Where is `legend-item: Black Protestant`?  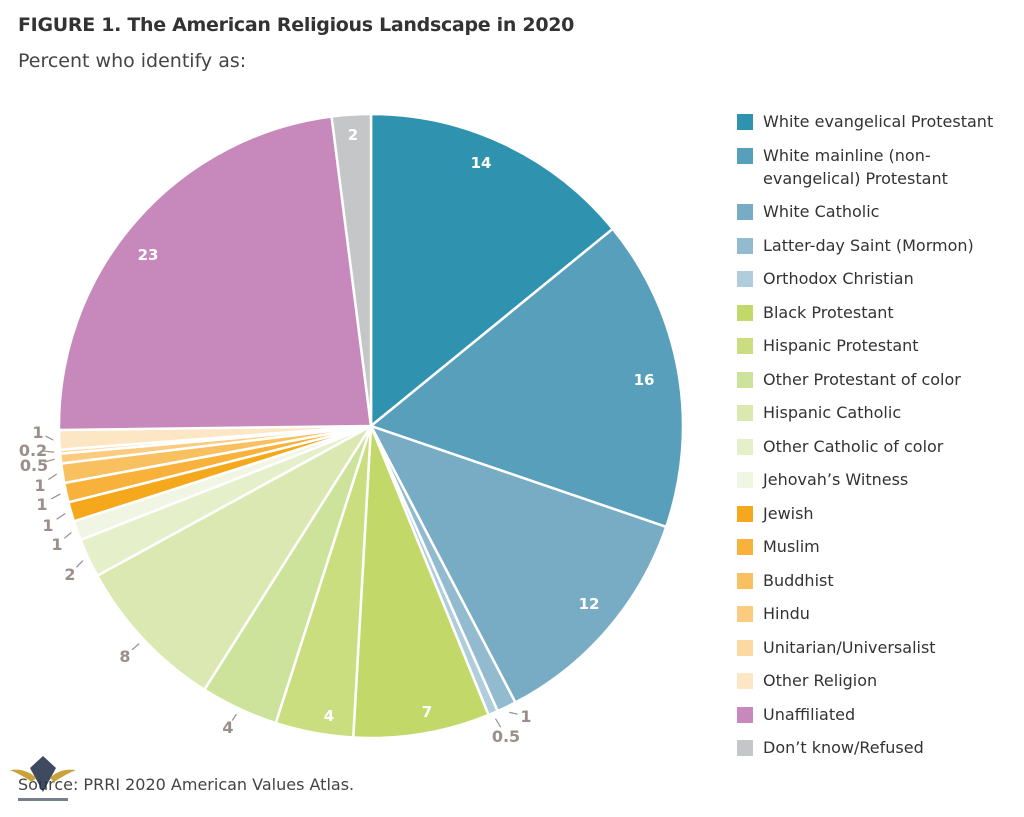
legend-item: Black Protestant is located at coordinates (880, 312).